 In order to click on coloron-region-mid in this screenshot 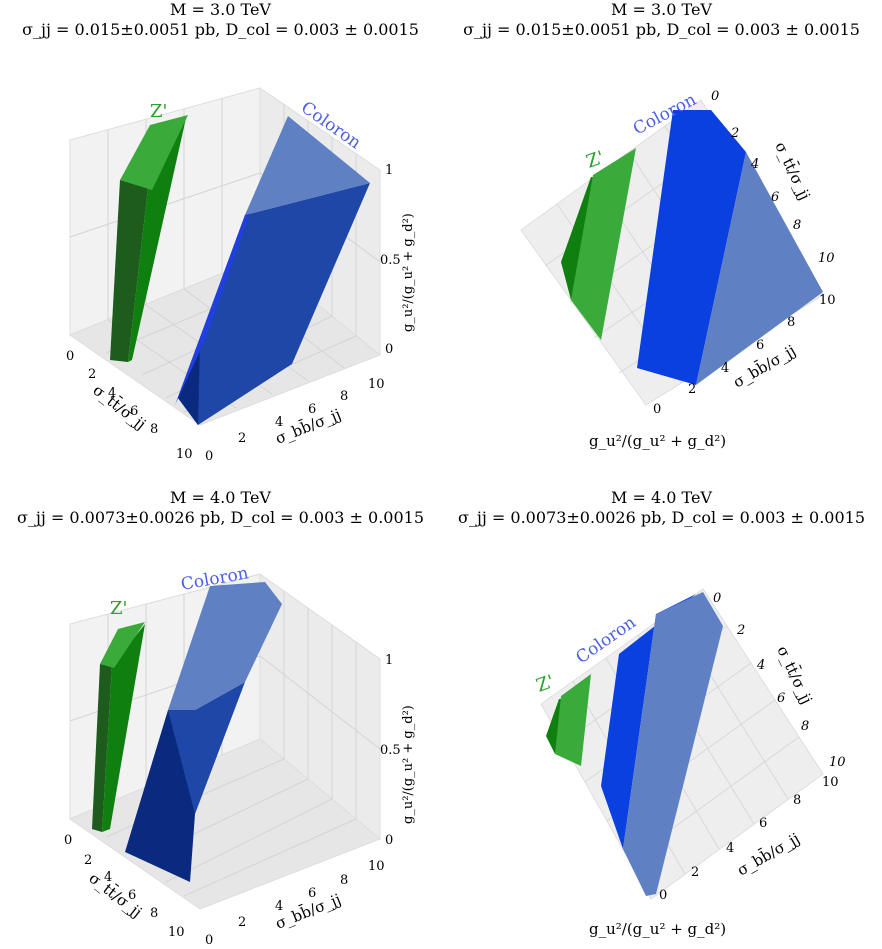, I will do `click(206, 748)`.